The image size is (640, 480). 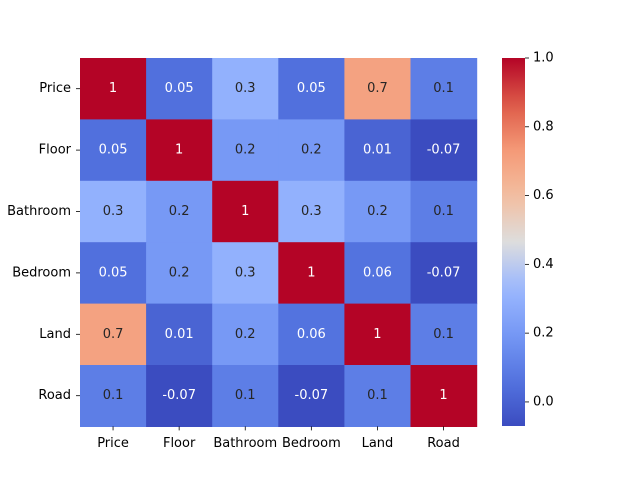 I want to click on heatmap-cell-bedroom-bathroom, so click(x=245, y=273).